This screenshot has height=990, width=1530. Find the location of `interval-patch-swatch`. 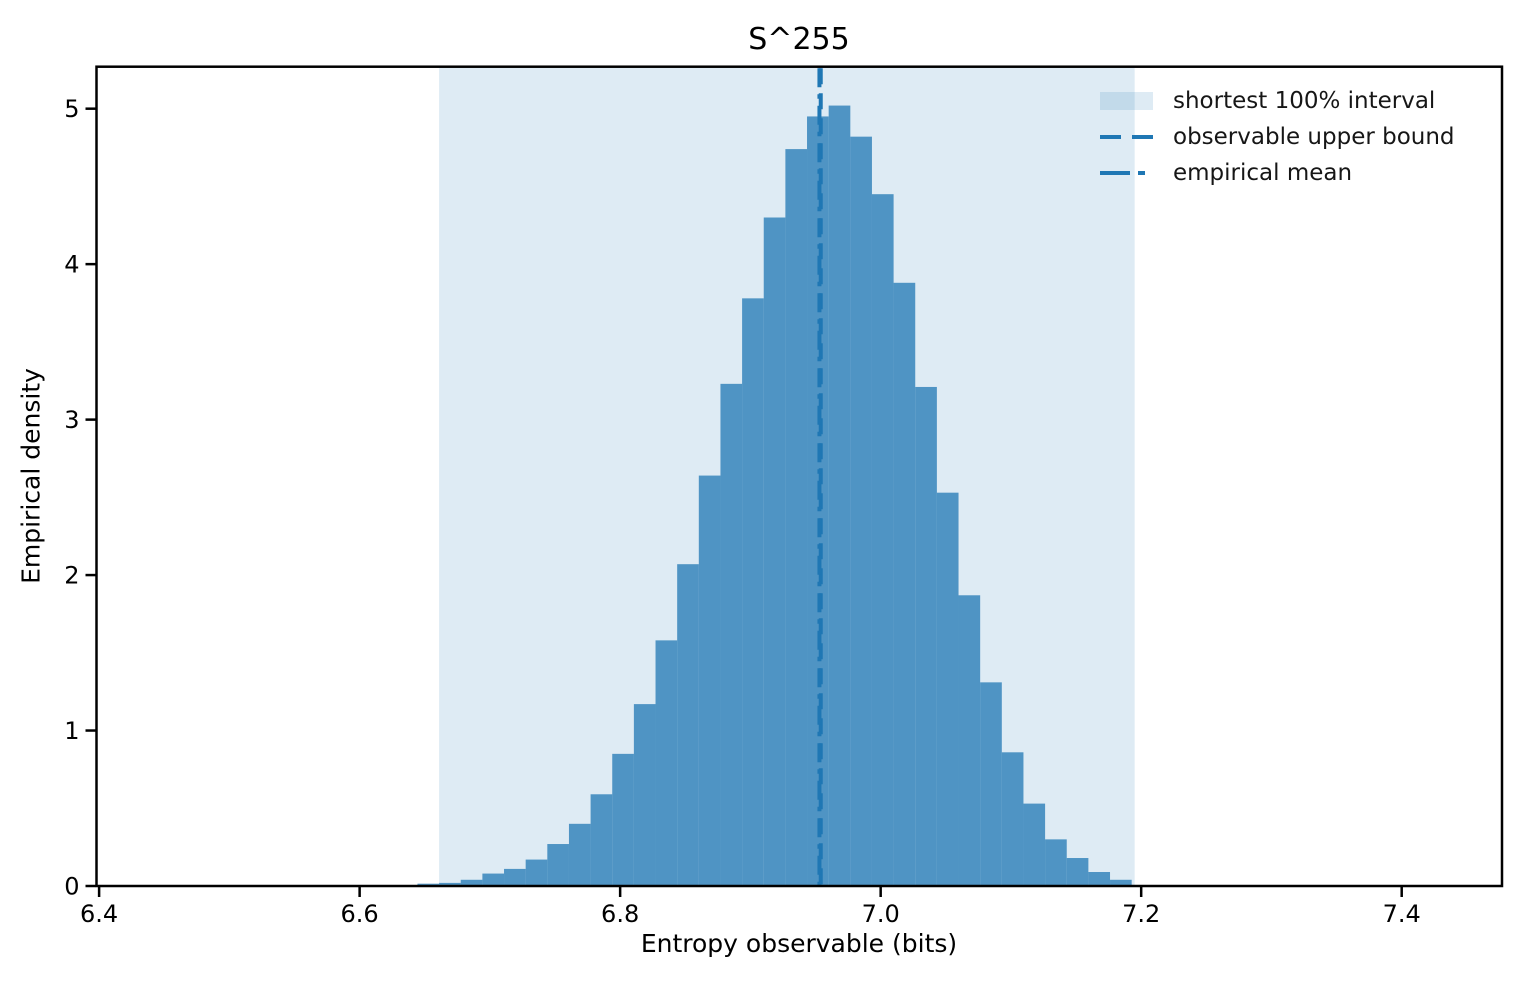

interval-patch-swatch is located at coordinates (1126, 101).